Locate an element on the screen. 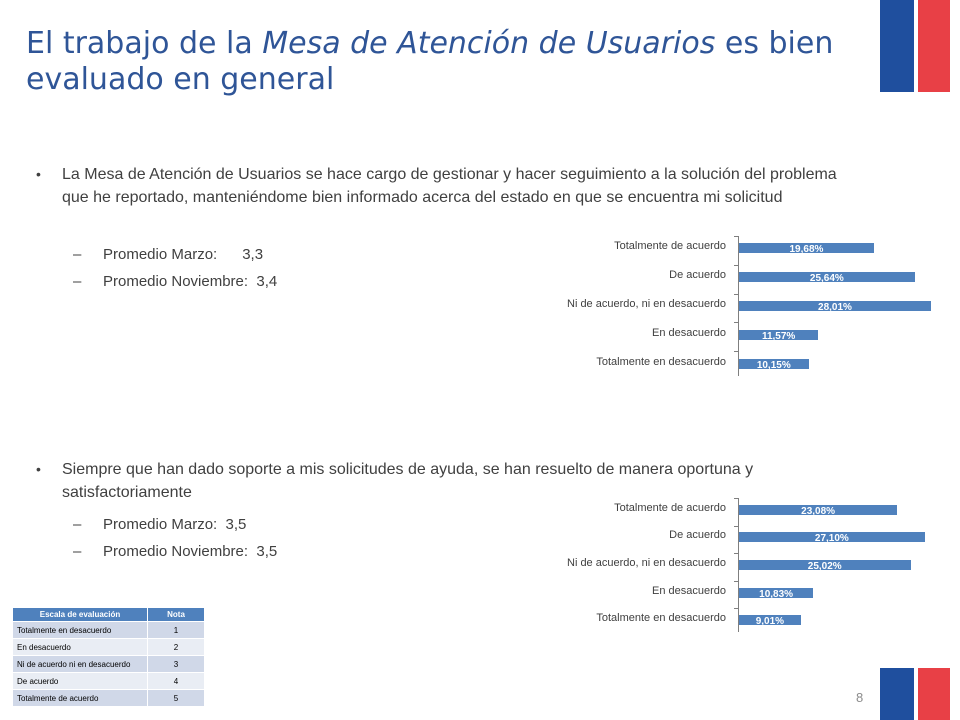 The image size is (960, 720). flag-logo-bottom is located at coordinates (915, 694).